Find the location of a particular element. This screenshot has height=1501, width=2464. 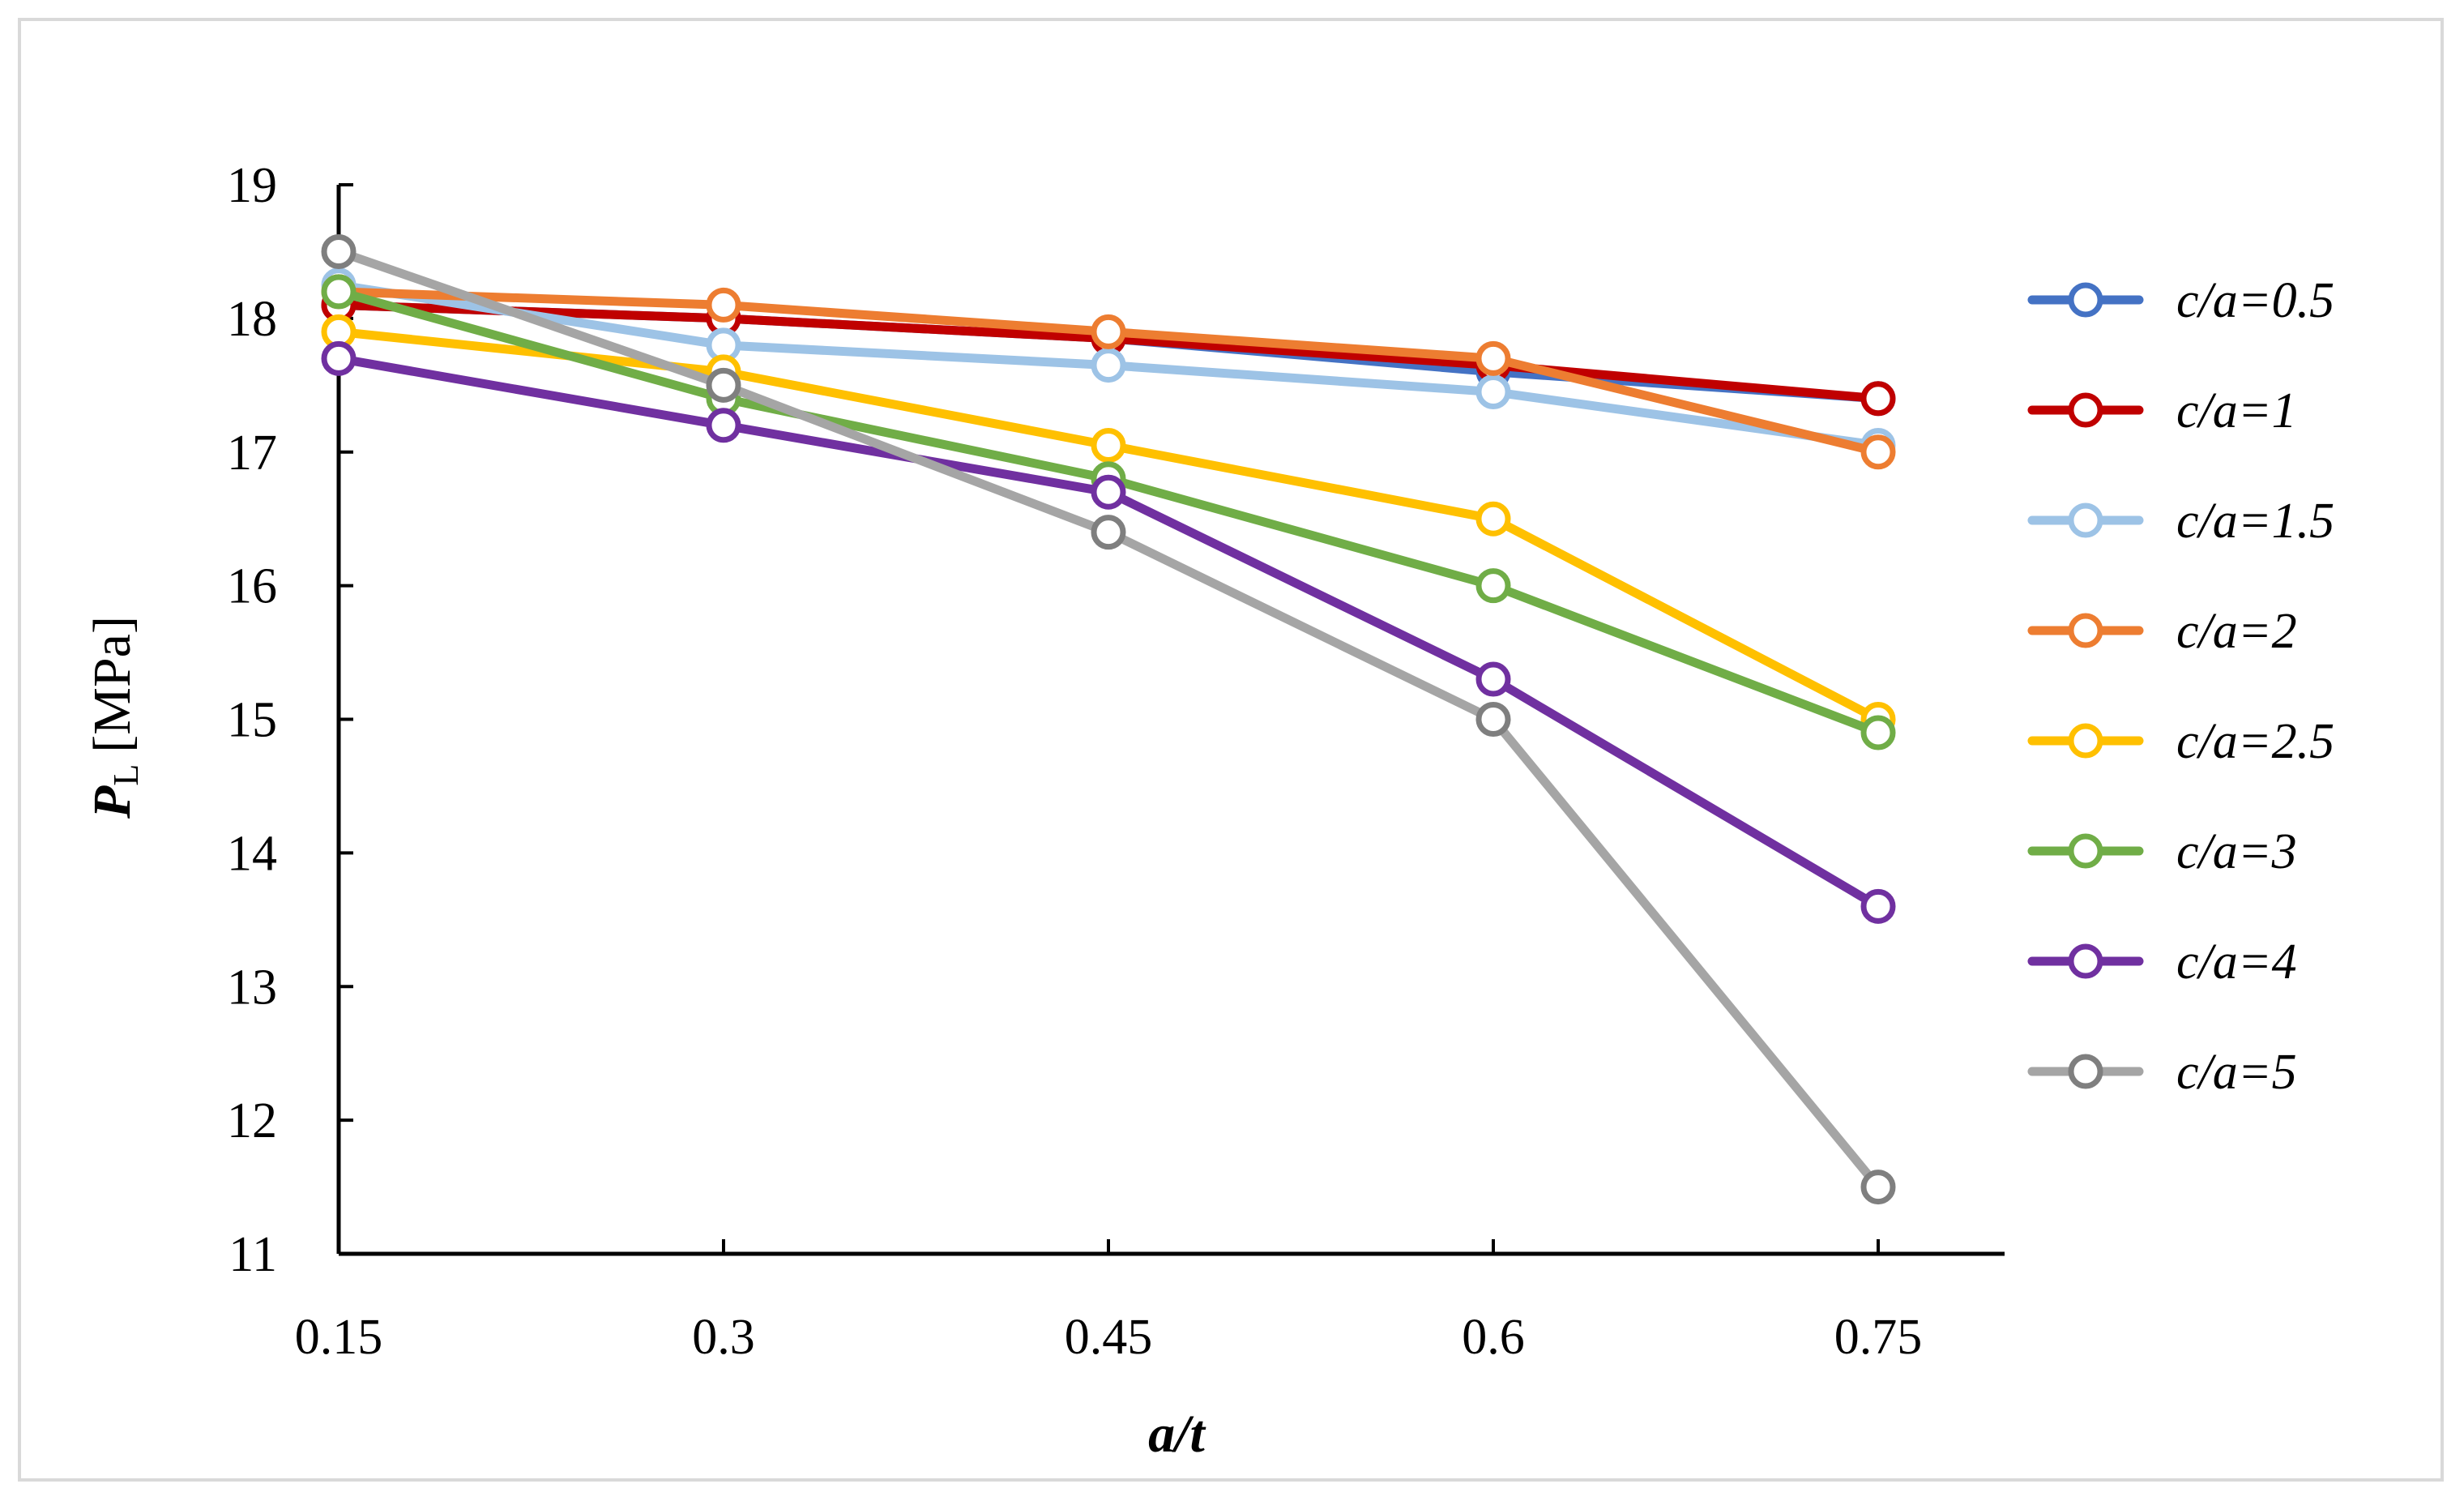

x-tick-label: 0.15 is located at coordinates (339, 1337).